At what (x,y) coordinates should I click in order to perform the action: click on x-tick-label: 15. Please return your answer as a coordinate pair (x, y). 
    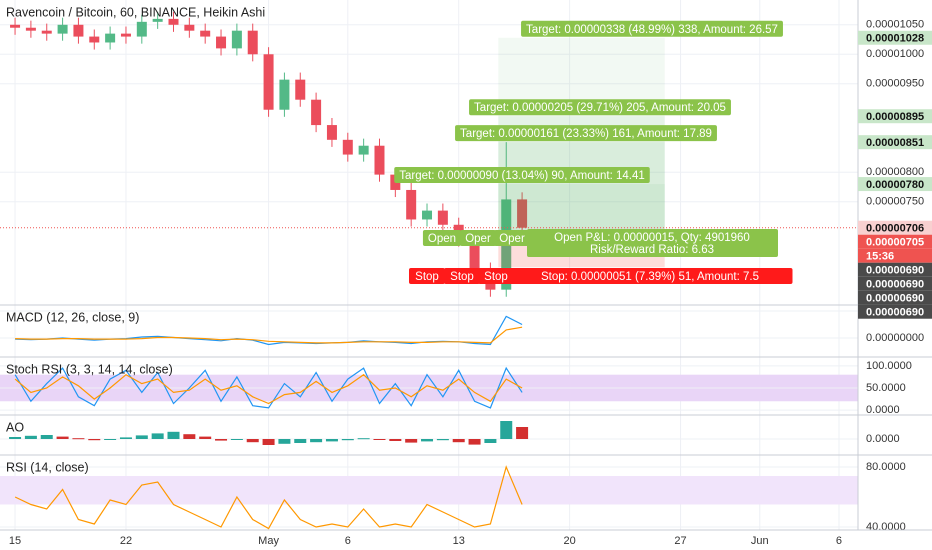
    Looking at the image, I should click on (15, 541).